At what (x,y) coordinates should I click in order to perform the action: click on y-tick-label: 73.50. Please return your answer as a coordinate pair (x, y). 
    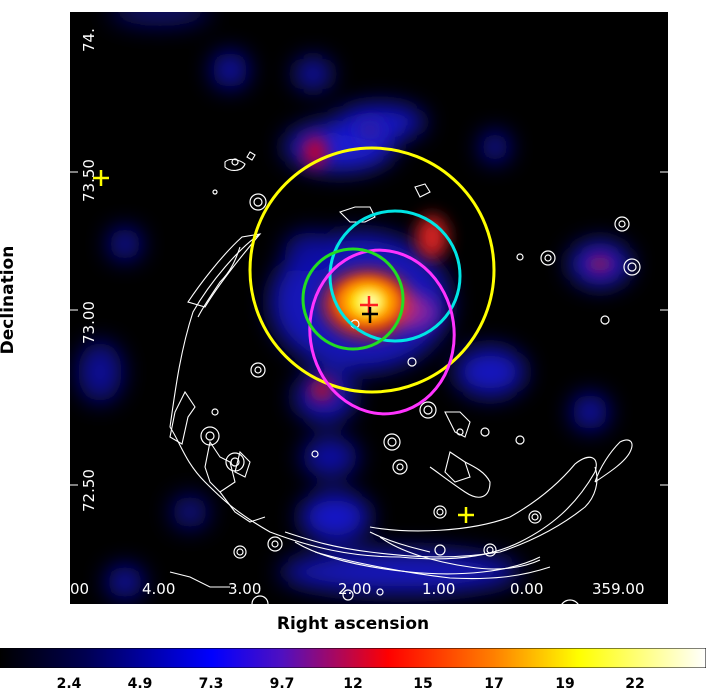
    Looking at the image, I should click on (89, 180).